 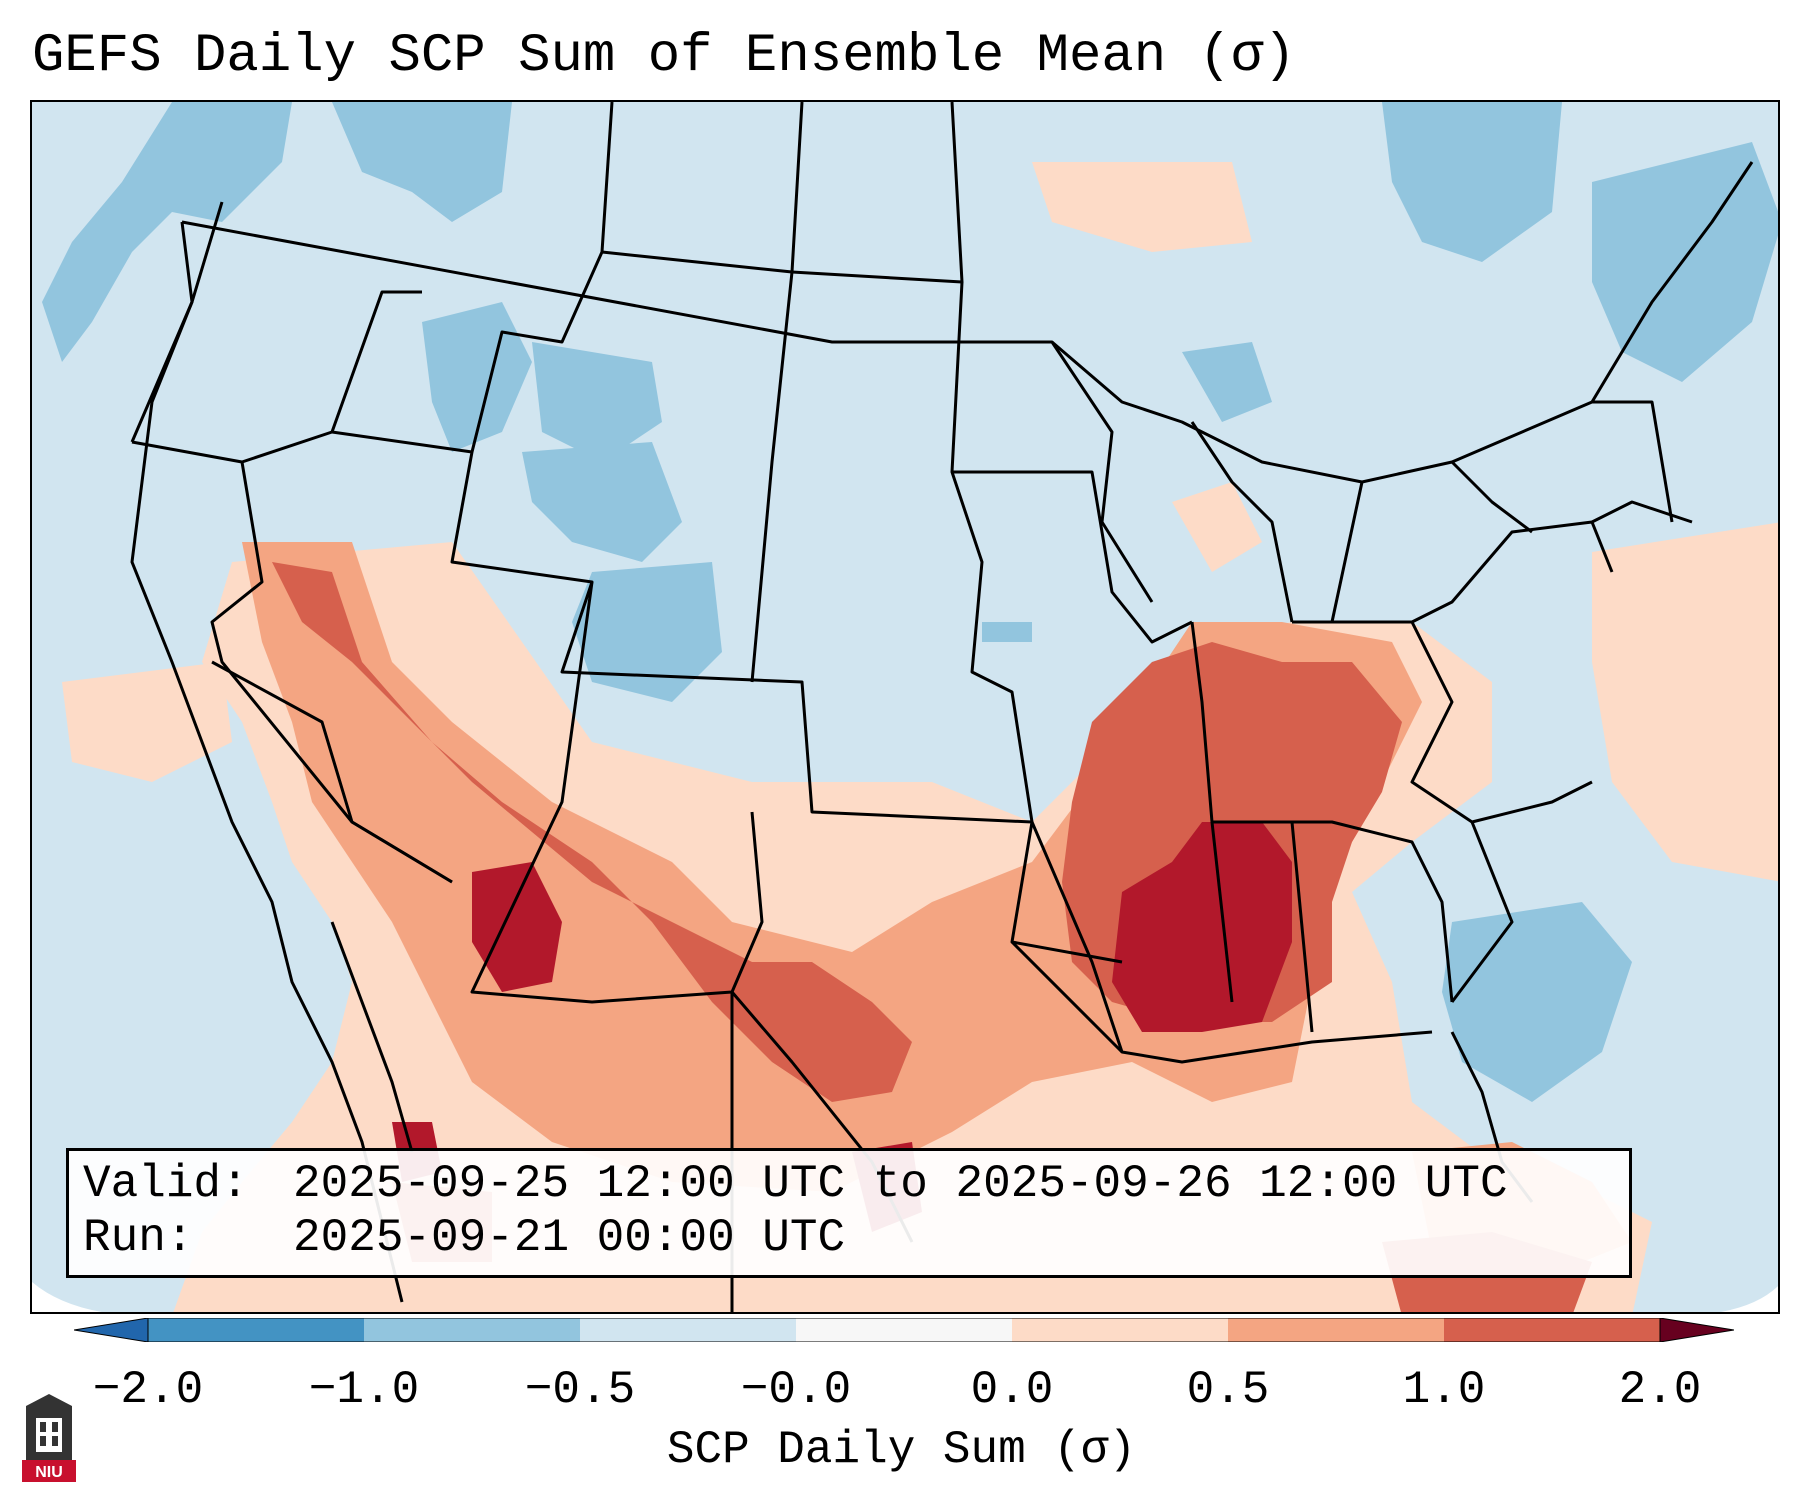 I want to click on valid-label: Valid:, so click(x=166, y=1184).